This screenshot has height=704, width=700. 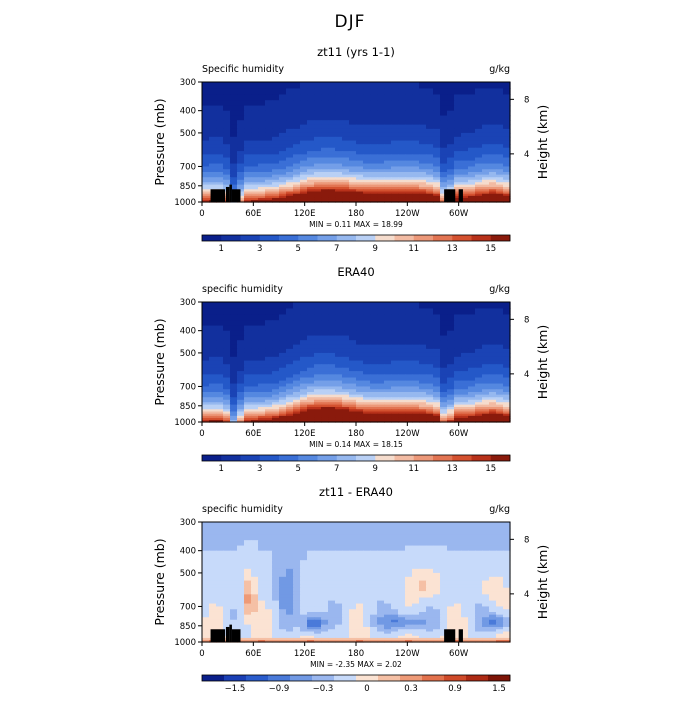 What do you see at coordinates (356, 684) in the screenshot?
I see `colorbar: −1.5 −0.9 −0.3 0 0.3 0.9 1.5` at bounding box center [356, 684].